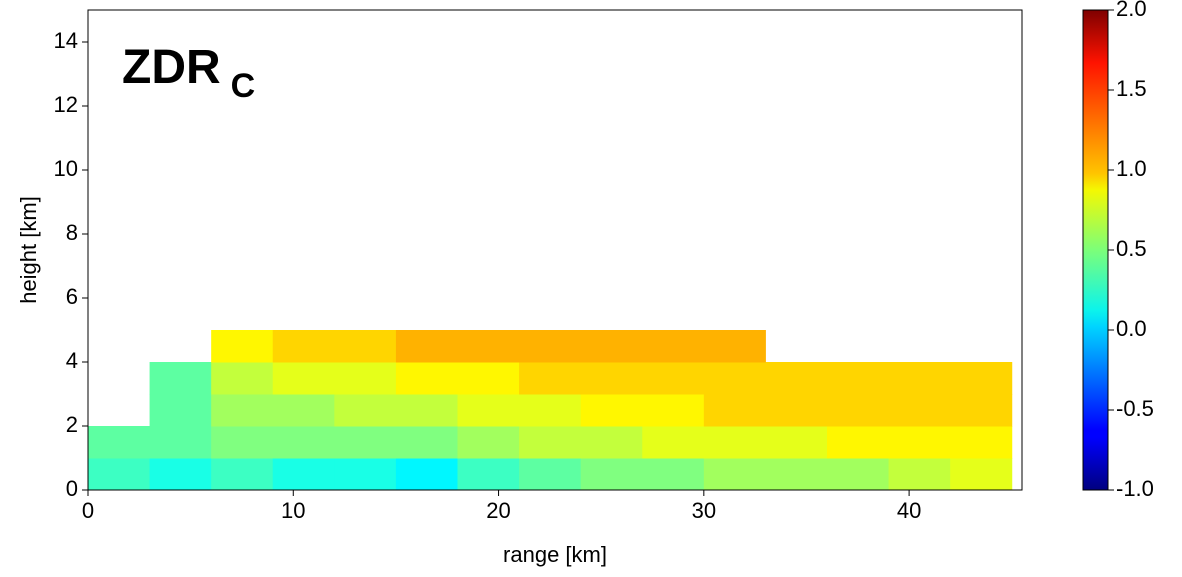  I want to click on y-tick-label: 8, so click(72, 232).